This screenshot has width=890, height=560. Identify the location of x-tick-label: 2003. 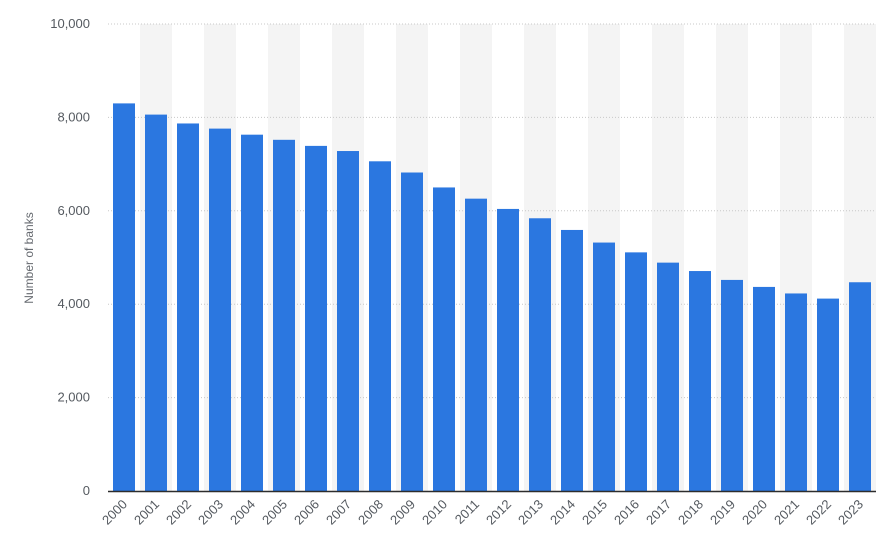
(210, 512).